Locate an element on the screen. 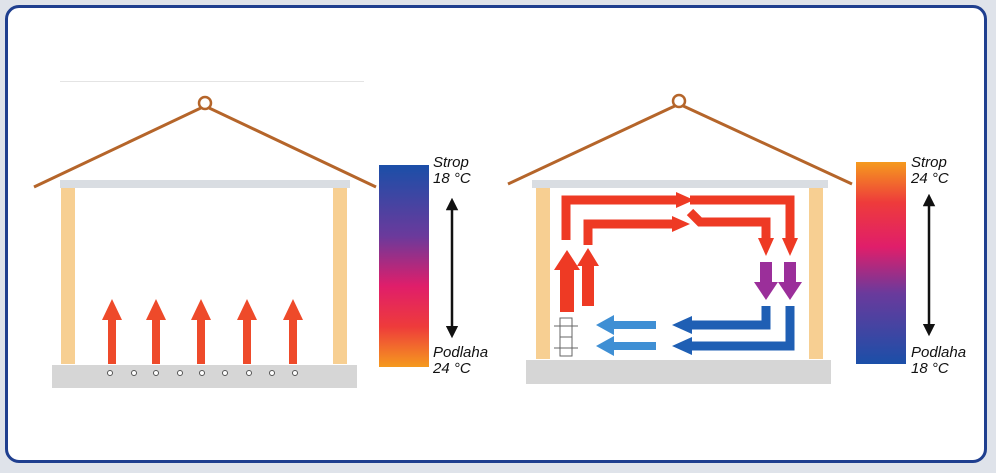  floor-temperature: 24 °C is located at coordinates (452, 368).